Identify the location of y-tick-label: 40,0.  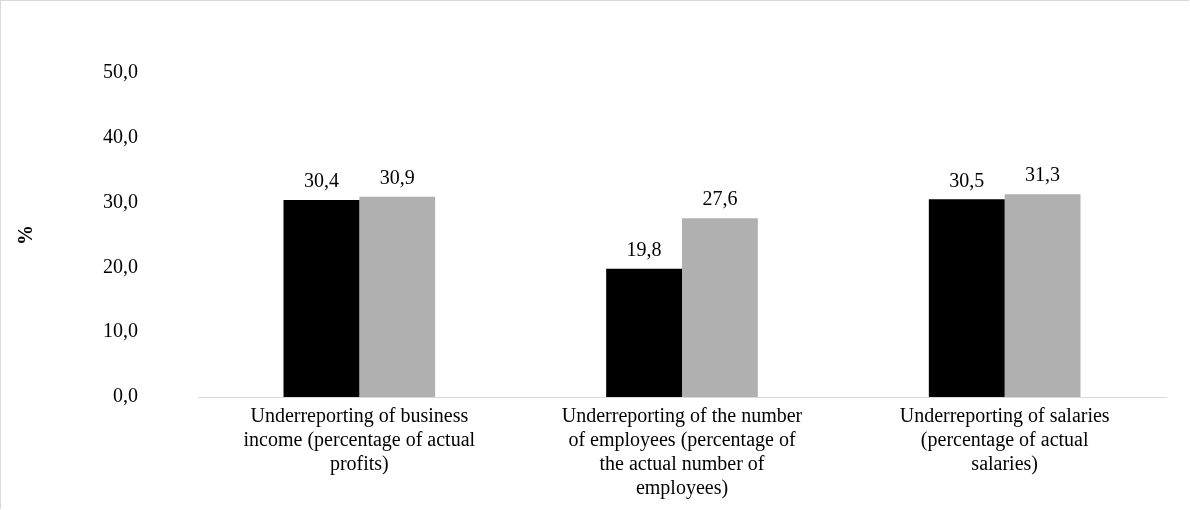
(120, 136).